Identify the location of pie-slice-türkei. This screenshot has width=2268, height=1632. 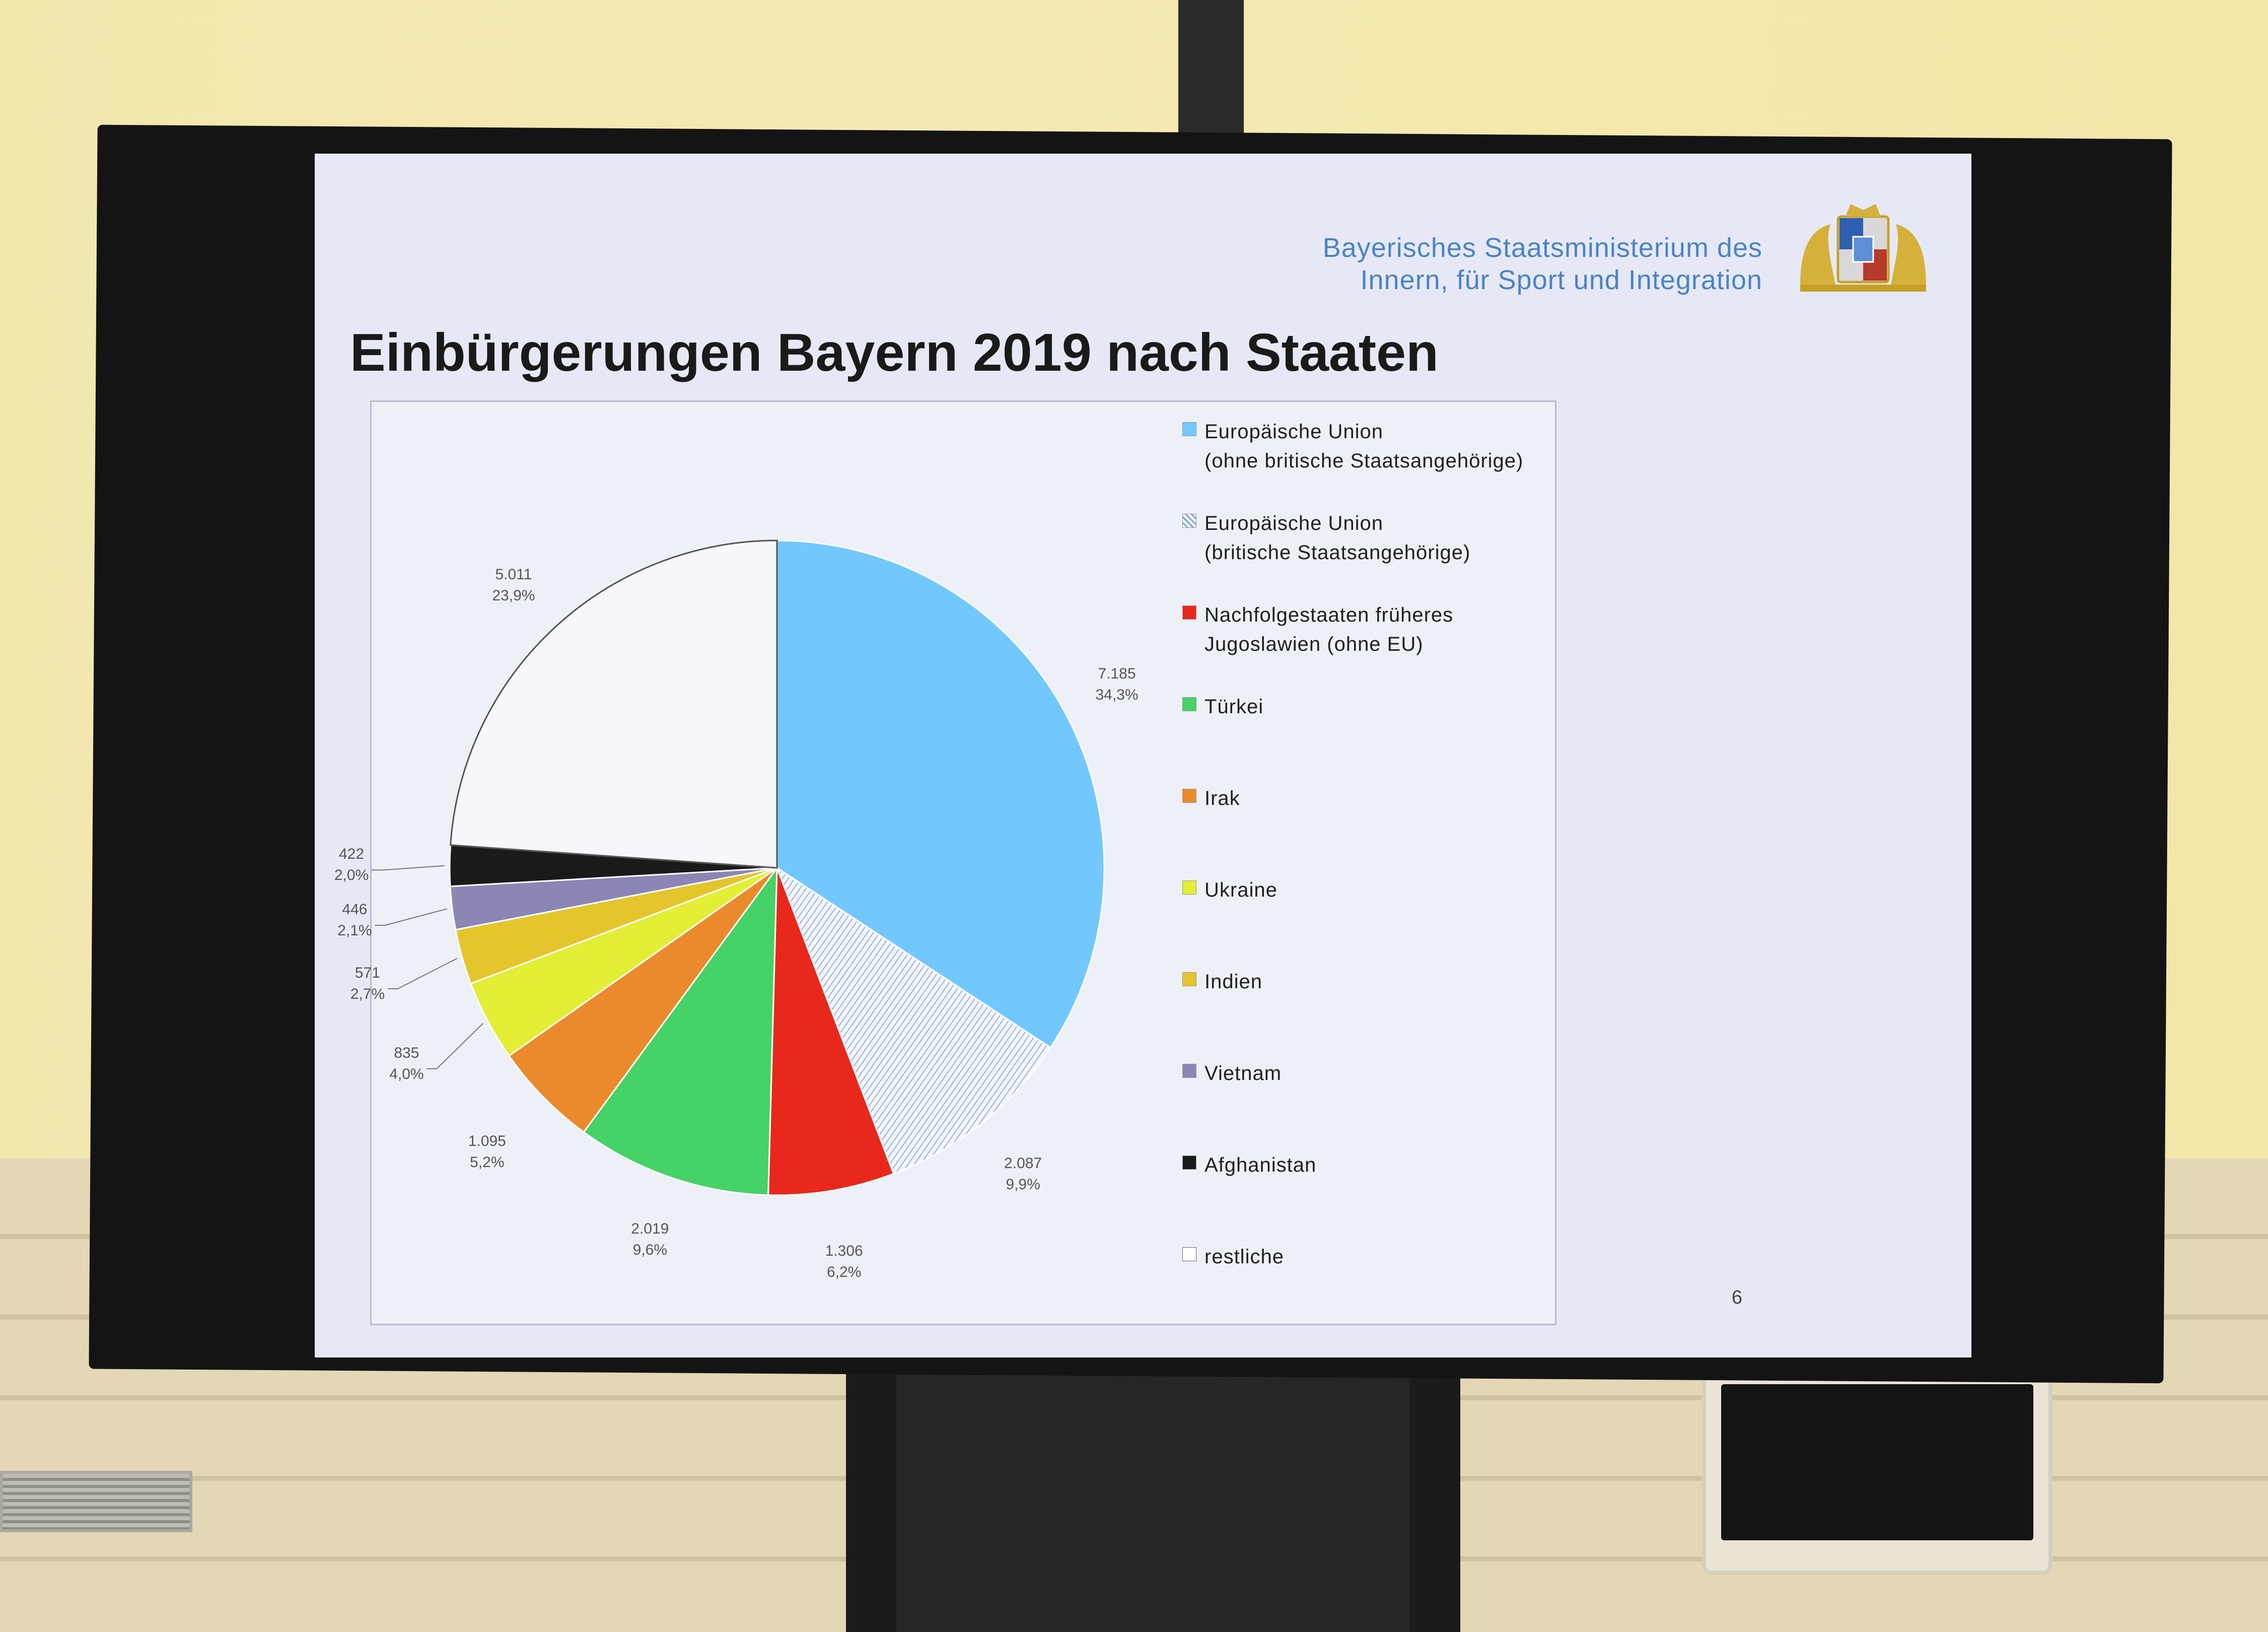
(680, 1030).